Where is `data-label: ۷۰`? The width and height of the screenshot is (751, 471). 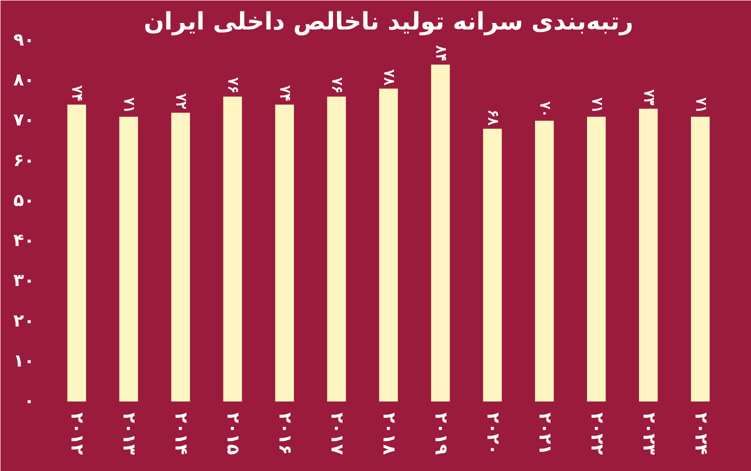 data-label: ۷۰ is located at coordinates (544, 109).